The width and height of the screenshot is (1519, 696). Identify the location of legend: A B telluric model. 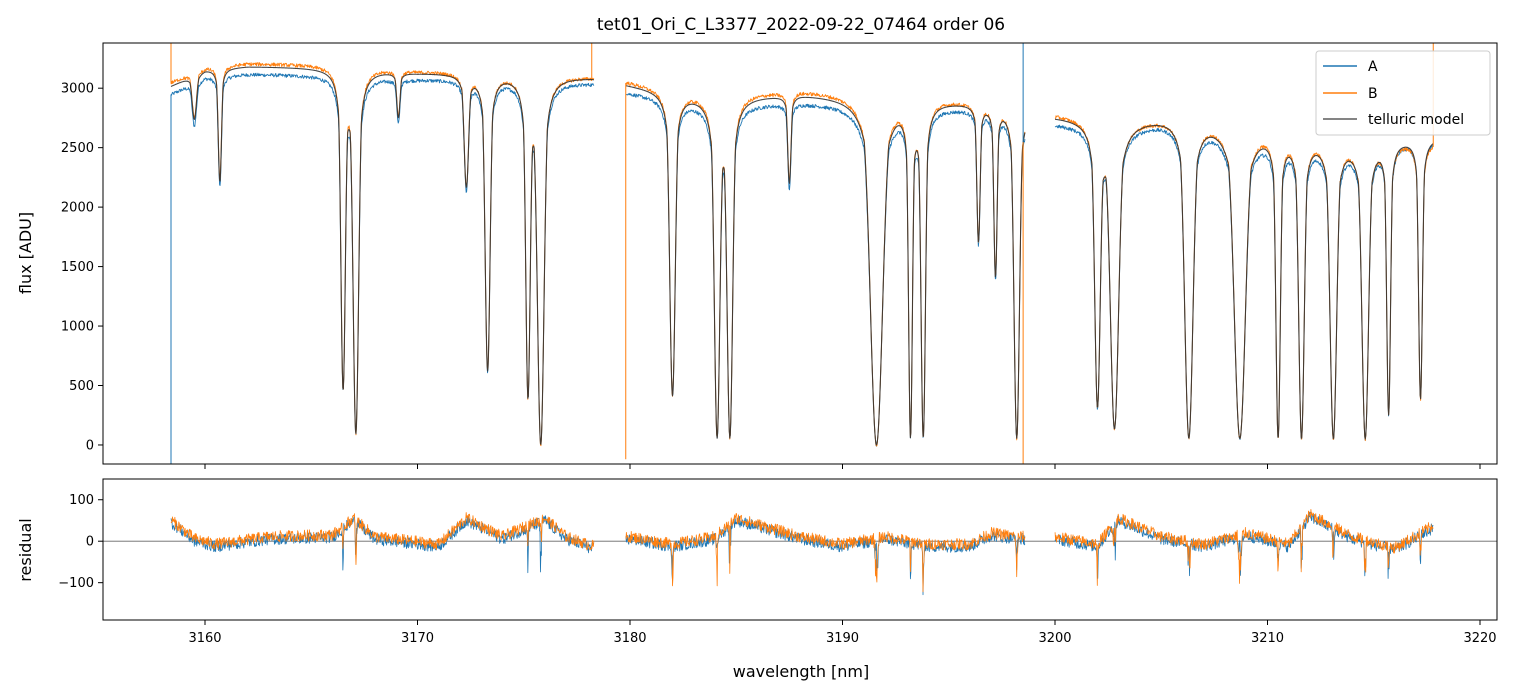
(1403, 93).